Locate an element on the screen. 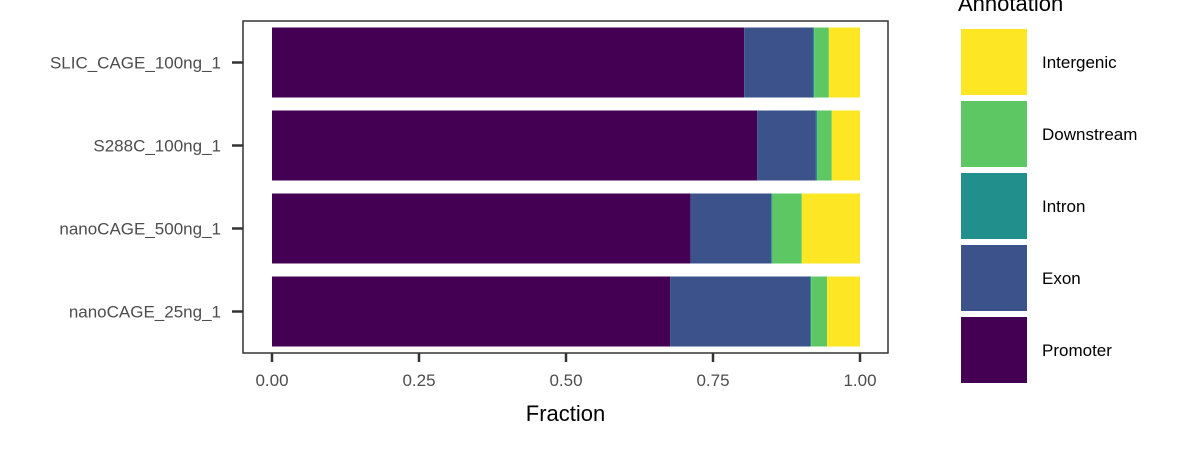 The height and width of the screenshot is (450, 1200). bar-s288c-100ng-1-promoter is located at coordinates (515, 145).